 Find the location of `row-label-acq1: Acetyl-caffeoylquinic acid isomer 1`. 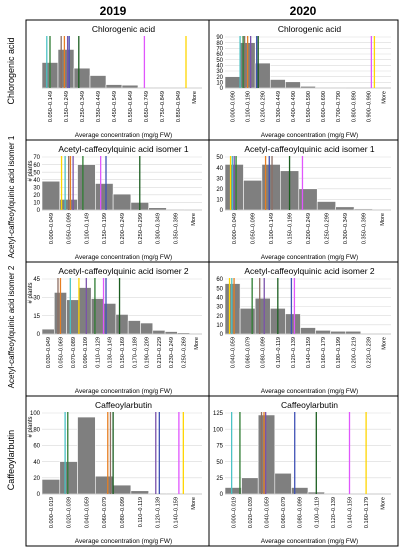

row-label-acq1: Acetyl-caffeoylquinic acid isomer 1 is located at coordinates (11, 196).